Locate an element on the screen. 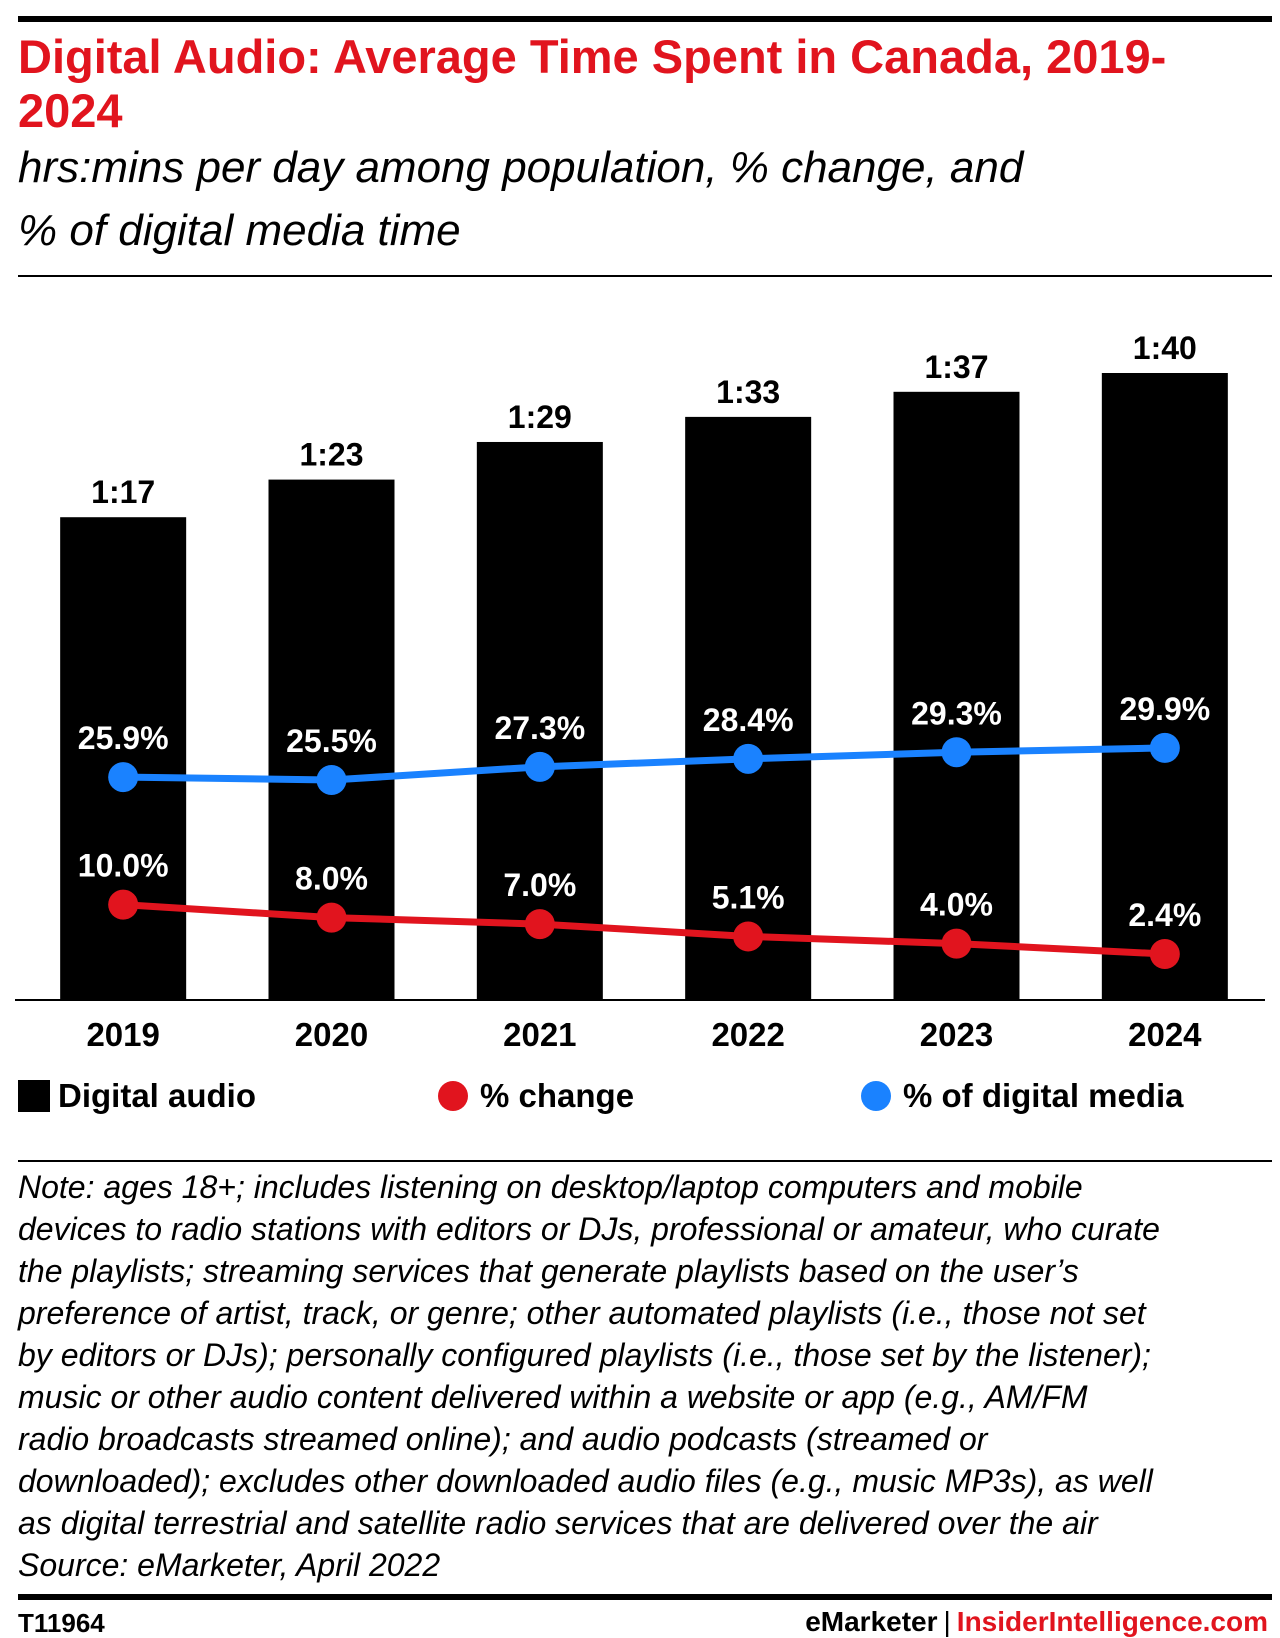 This screenshot has width=1280, height=1638. point-label-pct-change-2021: 7.0% is located at coordinates (539, 885).